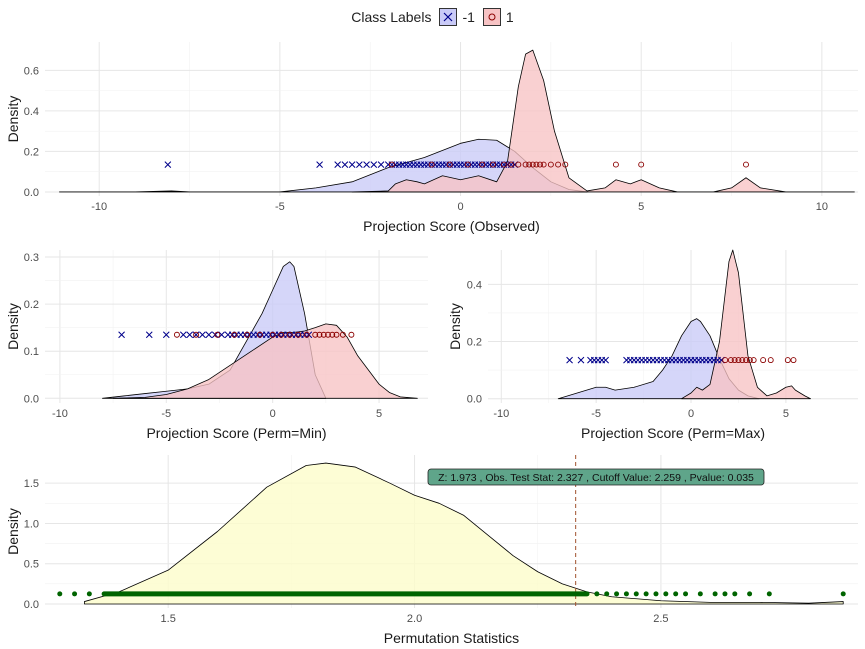 The image size is (865, 649). Describe the element at coordinates (13, 119) in the screenshot. I see `y-axis-title: Density` at that location.